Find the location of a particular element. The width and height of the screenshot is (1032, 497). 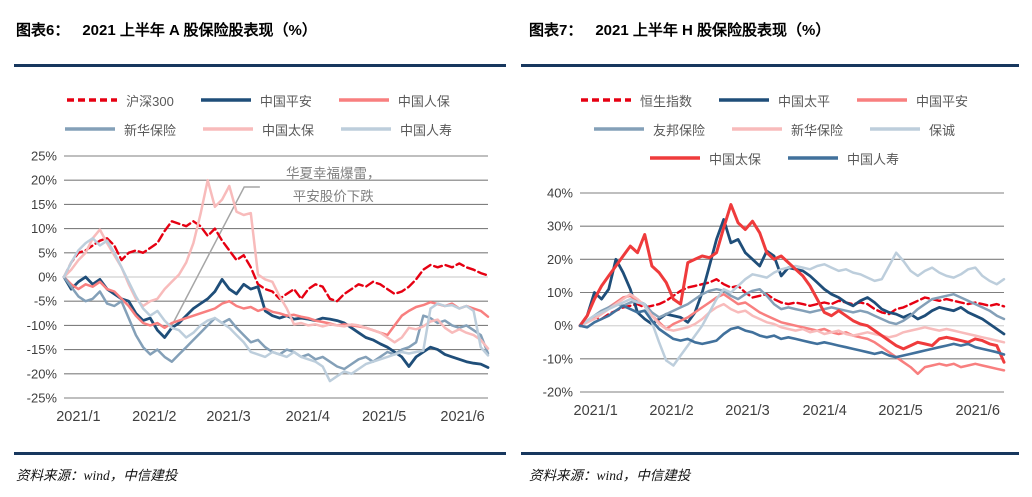

legend-item-label: 中国人保 is located at coordinates (423, 101).